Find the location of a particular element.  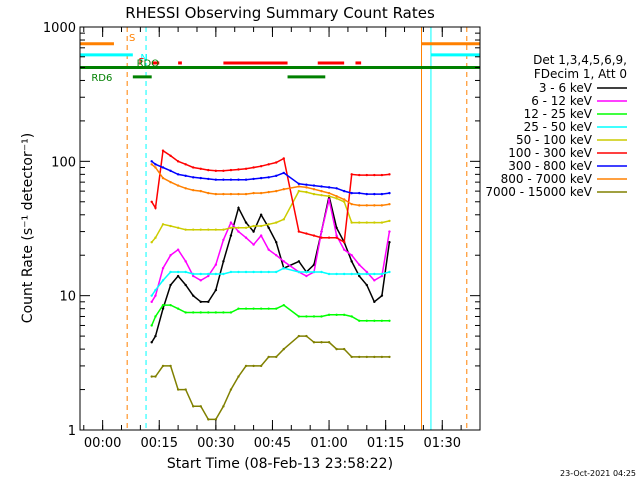

x-tick-label-1: 00:15 is located at coordinates (159, 443).